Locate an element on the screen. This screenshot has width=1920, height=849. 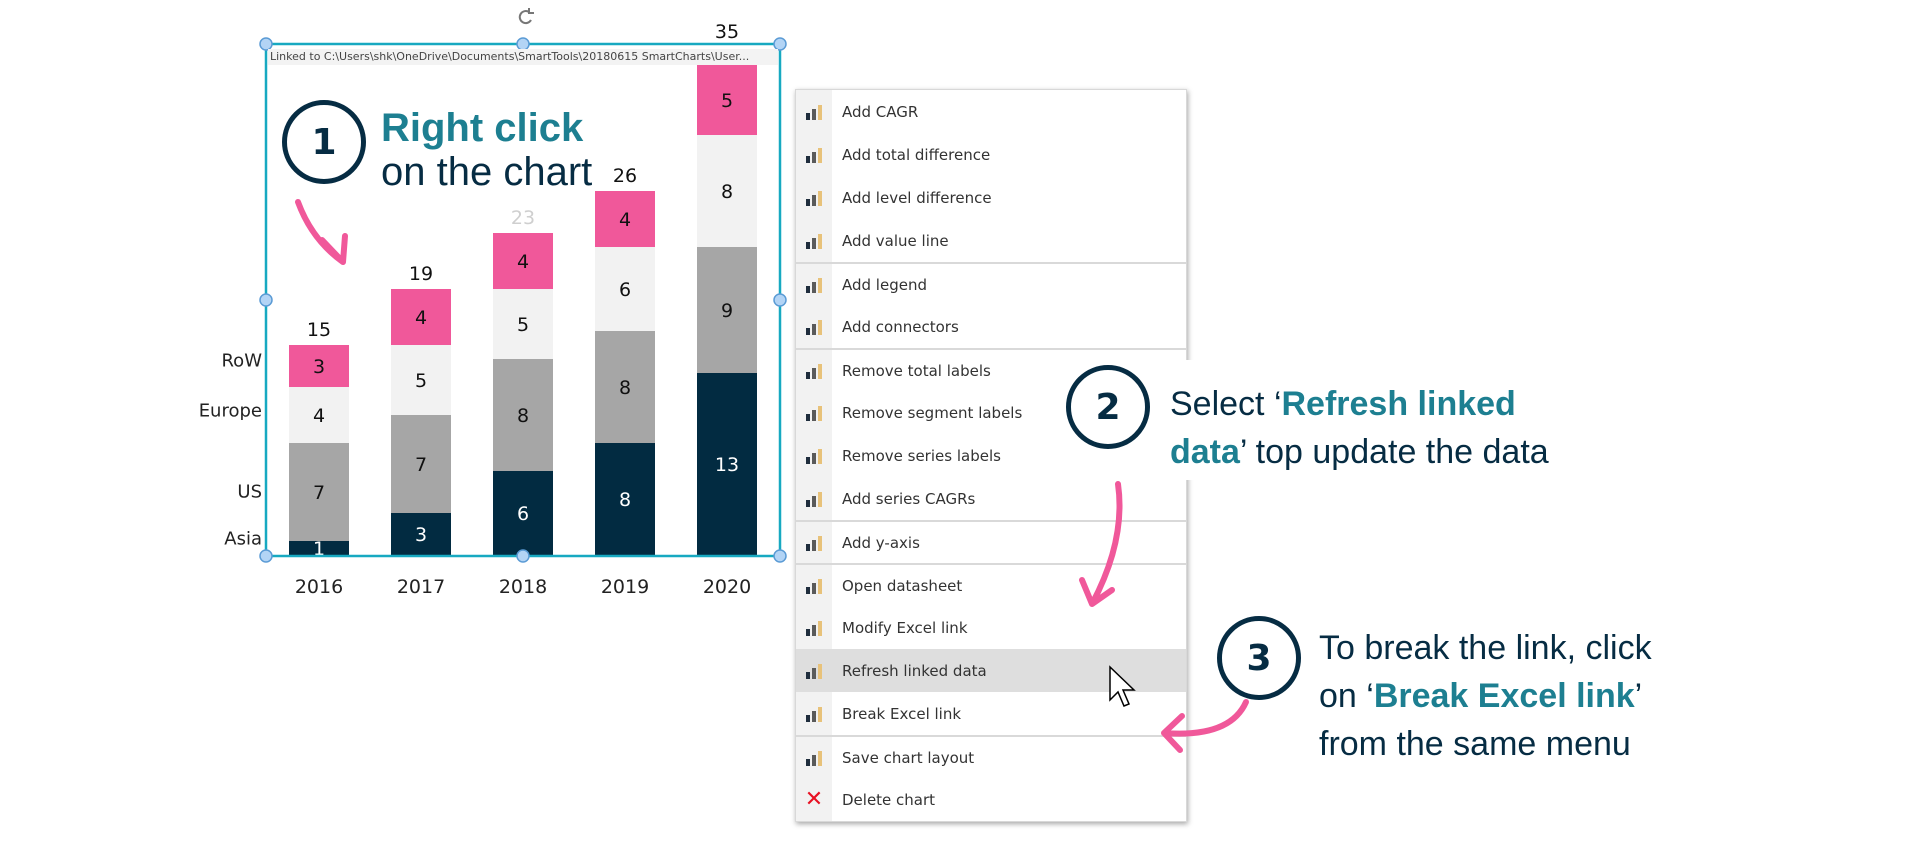
add-total-difference-icon is located at coordinates (814, 154).